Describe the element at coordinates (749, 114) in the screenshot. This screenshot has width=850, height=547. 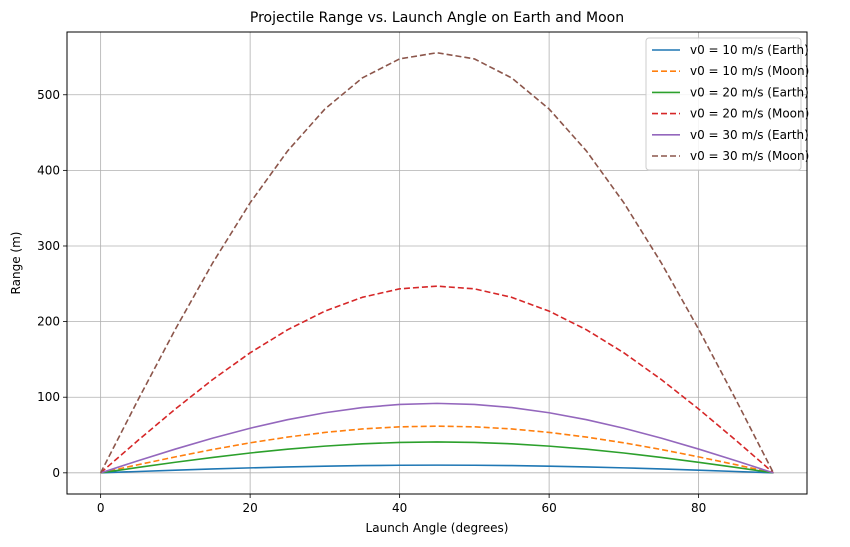
I see `legend-label: v0 = 20 m/s (Moon)` at that location.